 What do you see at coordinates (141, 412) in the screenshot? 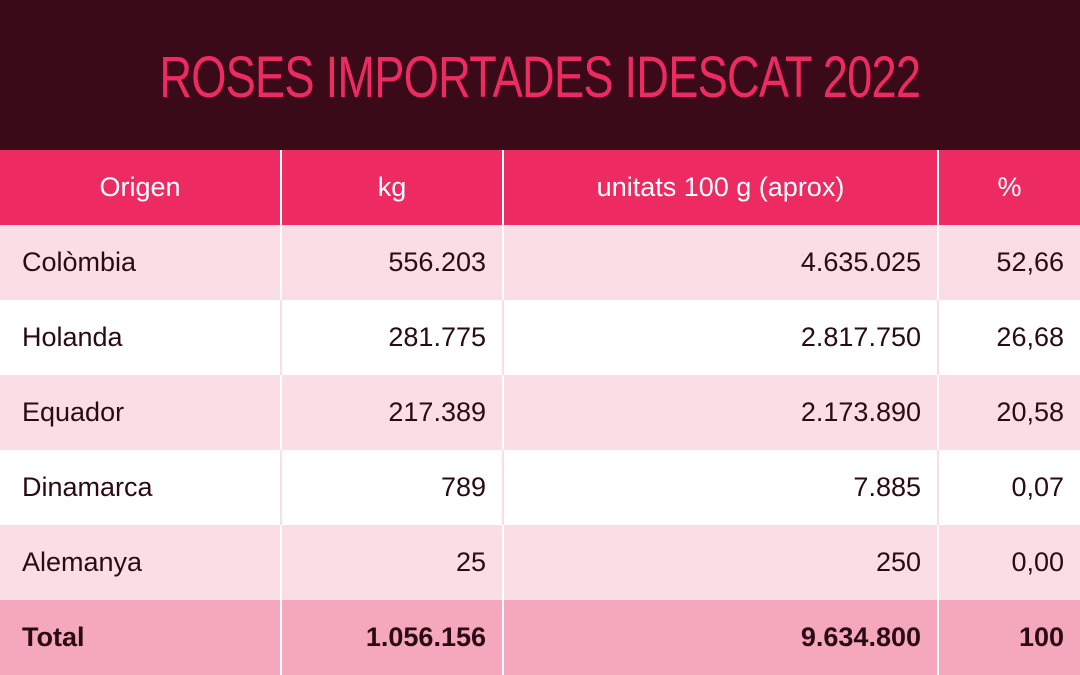
I see `cell-origen: Equador` at bounding box center [141, 412].